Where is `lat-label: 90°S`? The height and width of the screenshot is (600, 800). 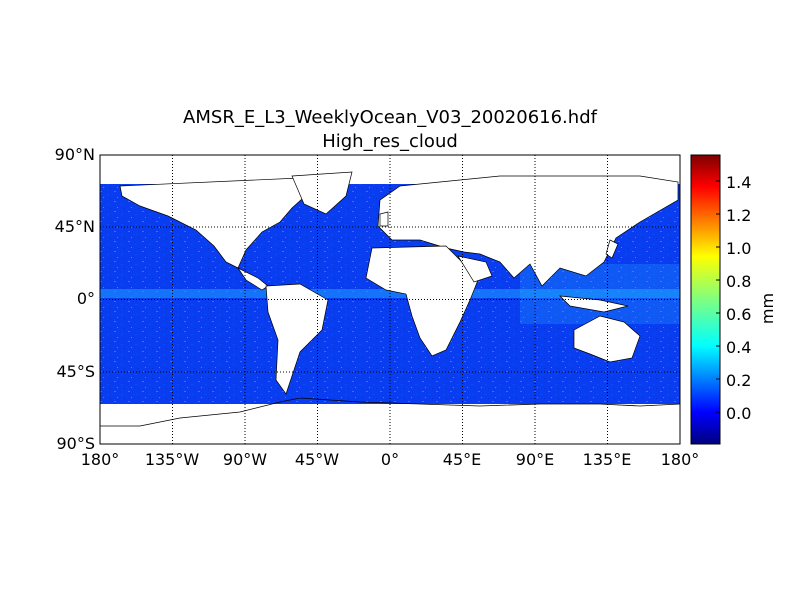 lat-label: 90°S is located at coordinates (75, 443).